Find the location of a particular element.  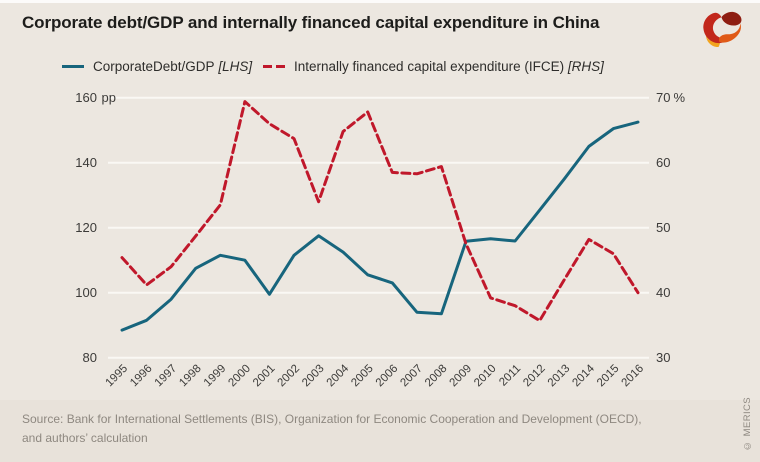

right-axis-unit: % is located at coordinates (680, 97).